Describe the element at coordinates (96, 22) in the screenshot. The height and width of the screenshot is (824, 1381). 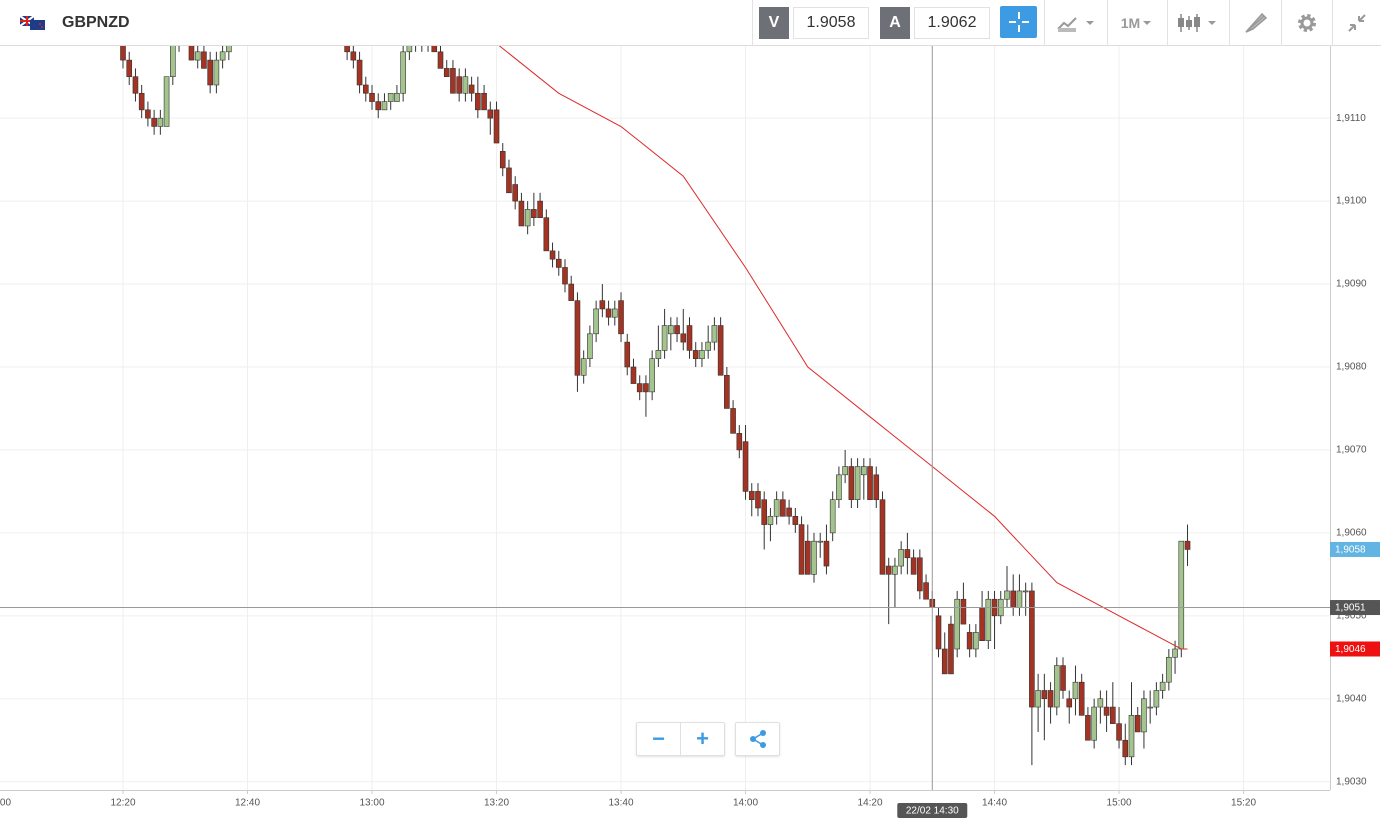
I see `symbol: GBPNZD` at that location.